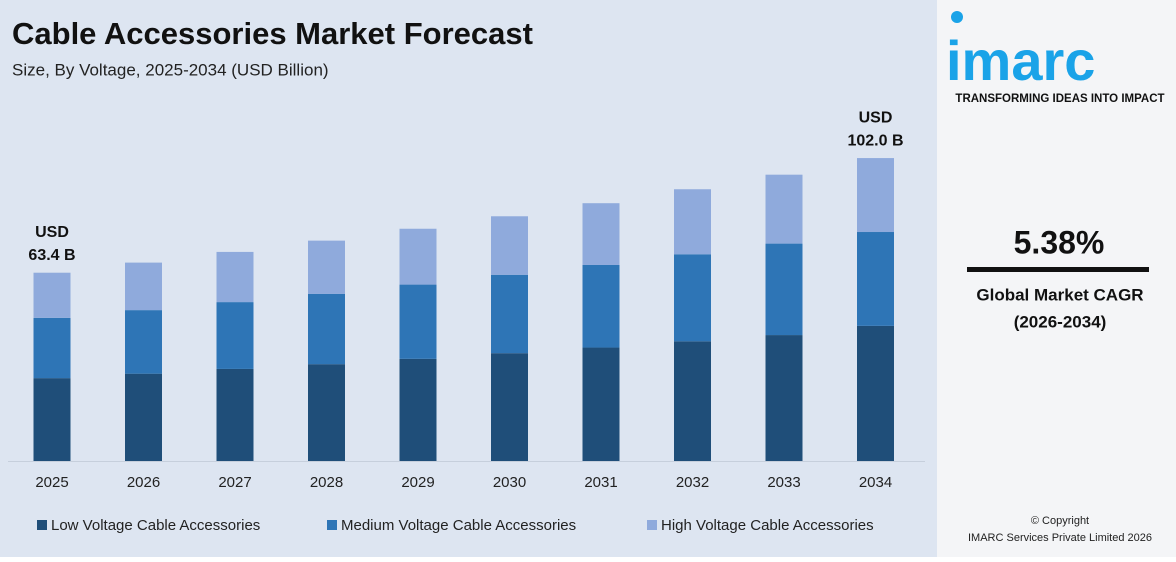  What do you see at coordinates (1060, 538) in the screenshot?
I see `company: IMARC Services Private Limited 2026` at bounding box center [1060, 538].